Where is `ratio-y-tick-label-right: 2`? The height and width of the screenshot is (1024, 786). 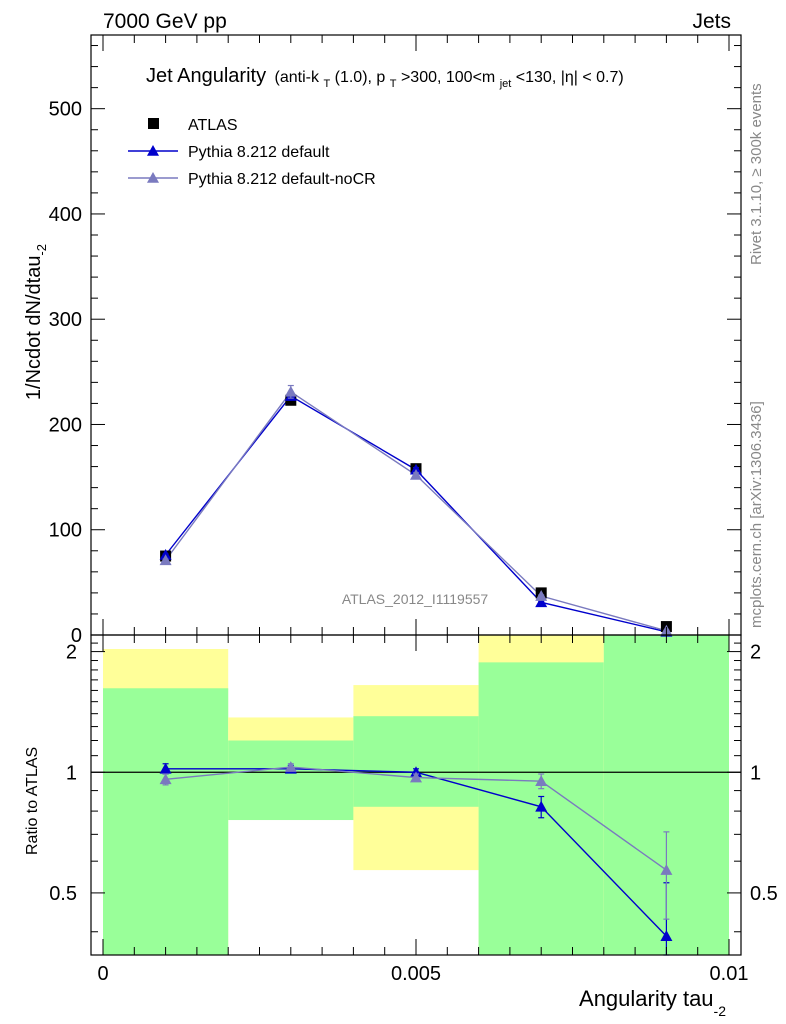 ratio-y-tick-label-right: 2 is located at coordinates (755, 653).